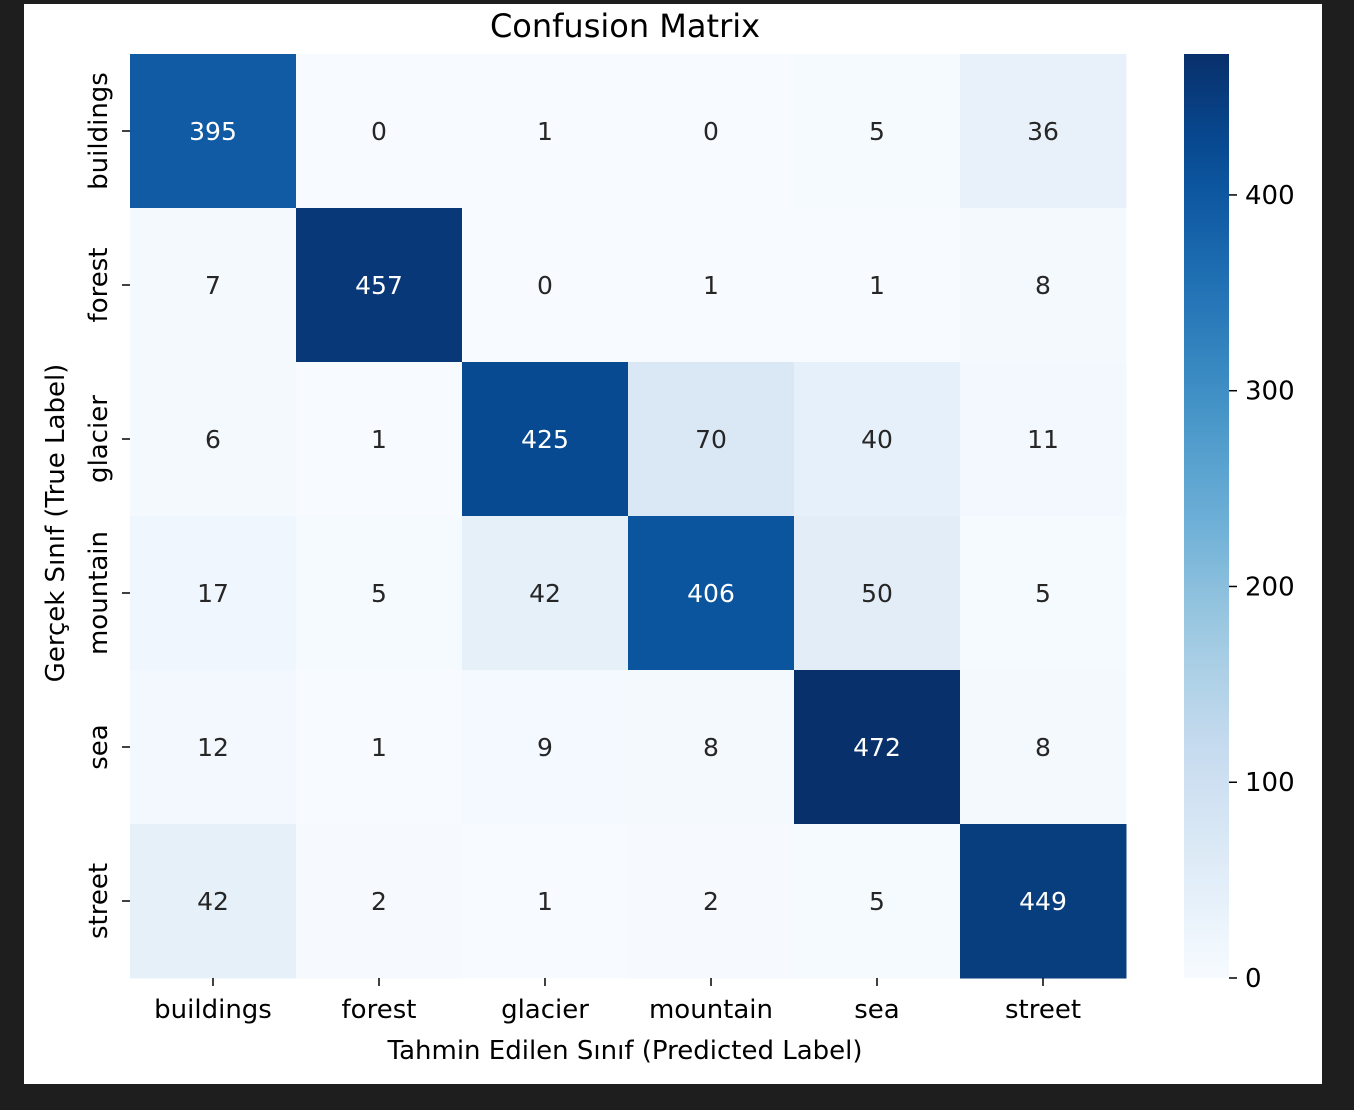 The height and width of the screenshot is (1110, 1354). I want to click on heatmap-cell-sea-mountain, so click(711, 747).